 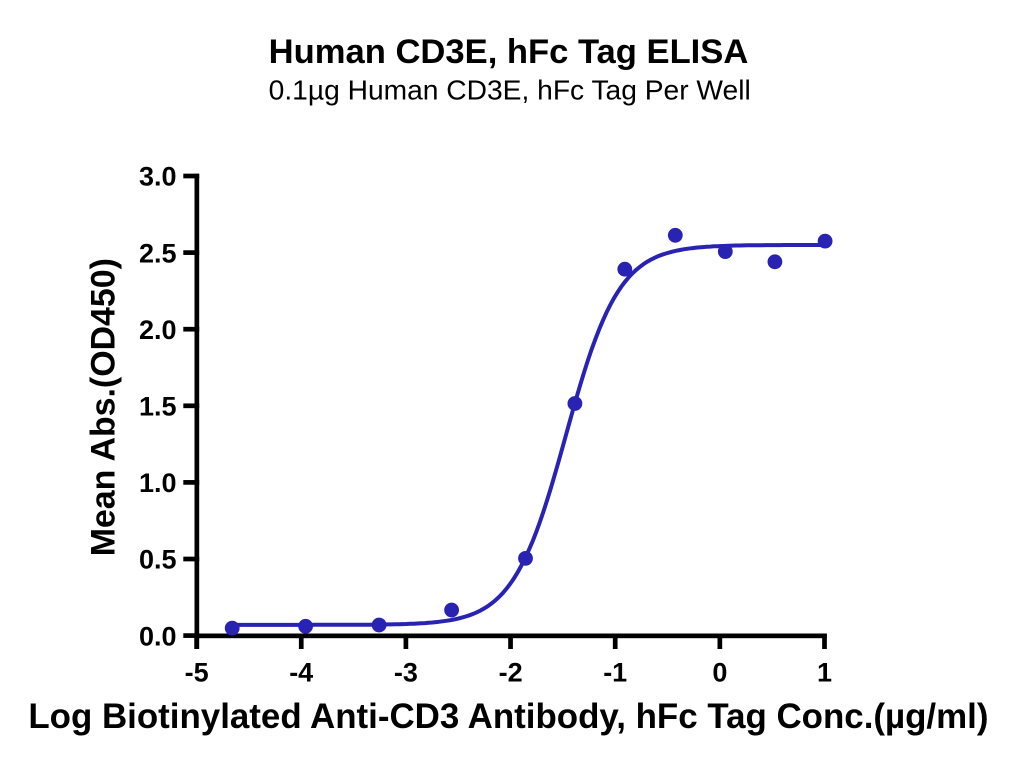 What do you see at coordinates (158, 177) in the screenshot?
I see `svg-text: 3.0` at bounding box center [158, 177].